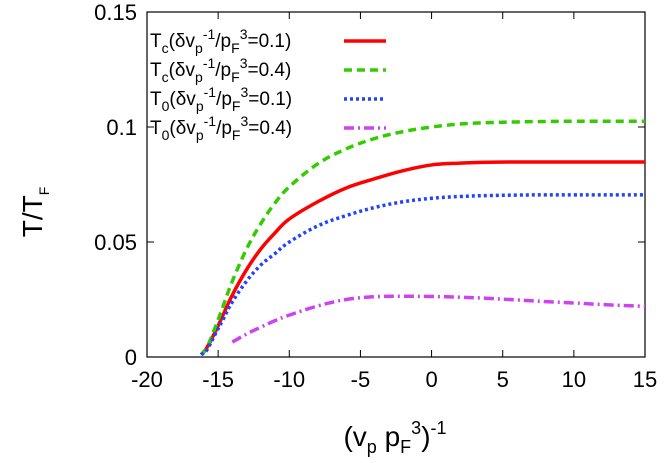  Describe the element at coordinates (431, 379) in the screenshot. I see `x-tick-label: 0` at that location.